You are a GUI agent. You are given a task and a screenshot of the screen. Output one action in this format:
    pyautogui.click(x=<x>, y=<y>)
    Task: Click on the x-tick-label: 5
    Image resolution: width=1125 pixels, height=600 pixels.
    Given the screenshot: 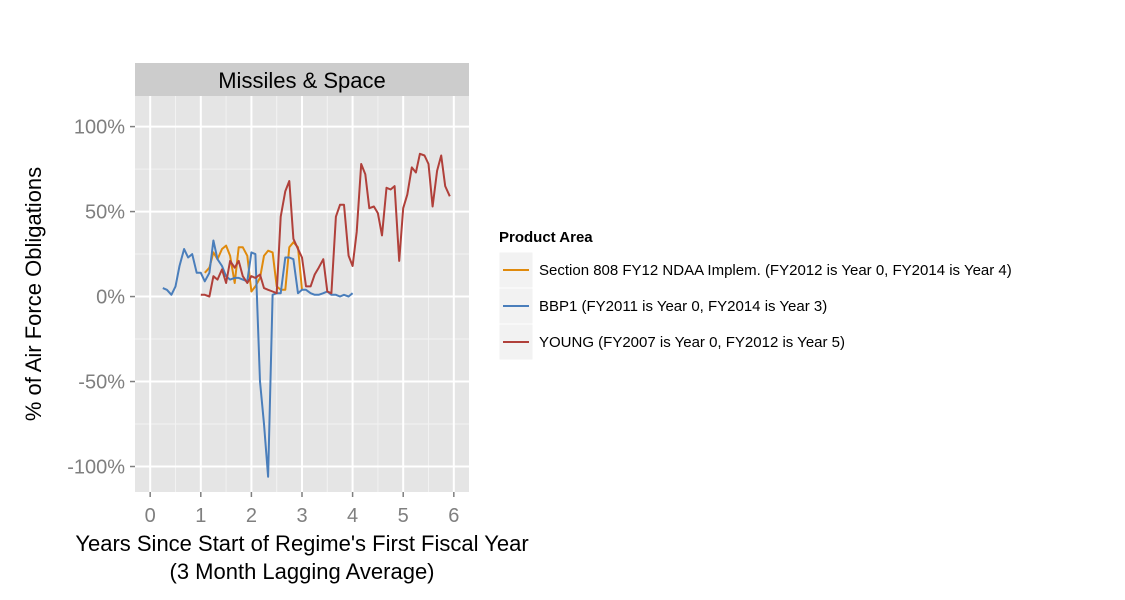 What is the action you would take?
    pyautogui.click(x=403, y=516)
    